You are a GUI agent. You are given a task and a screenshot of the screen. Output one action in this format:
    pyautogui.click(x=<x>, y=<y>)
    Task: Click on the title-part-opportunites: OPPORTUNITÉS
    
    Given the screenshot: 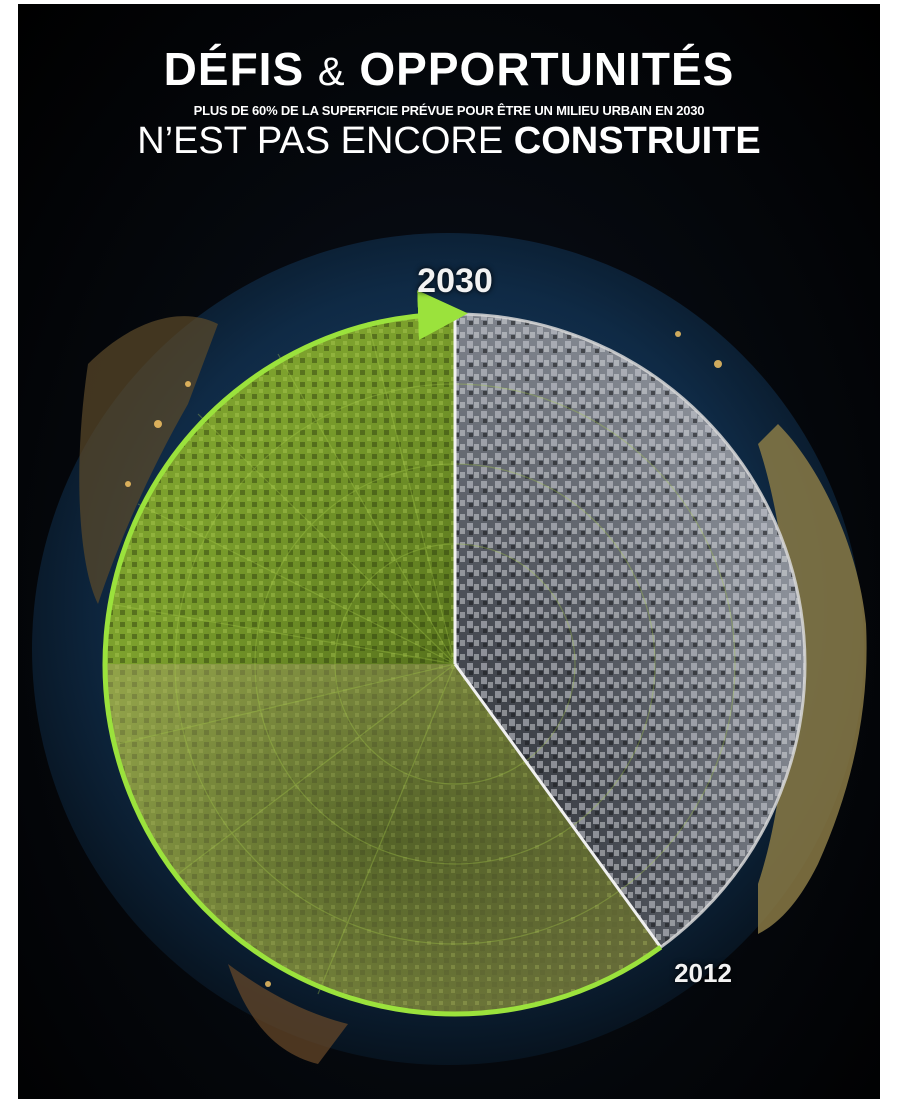 What is the action you would take?
    pyautogui.click(x=546, y=69)
    